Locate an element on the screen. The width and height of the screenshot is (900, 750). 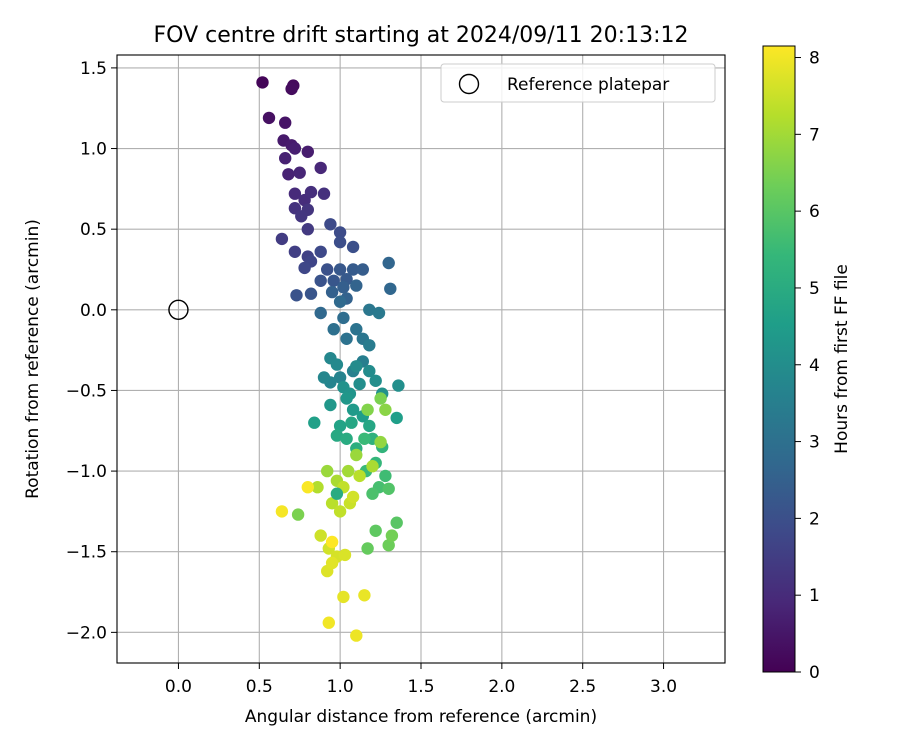
x-tick-label: 1.5 is located at coordinates (420, 687).